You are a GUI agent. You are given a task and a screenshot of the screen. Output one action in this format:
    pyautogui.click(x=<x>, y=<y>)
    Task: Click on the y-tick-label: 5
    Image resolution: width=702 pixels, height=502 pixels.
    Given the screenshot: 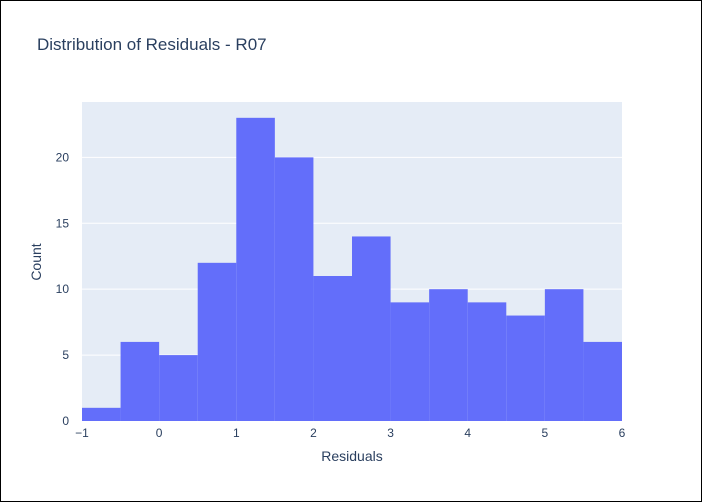 What is the action you would take?
    pyautogui.click(x=65, y=355)
    